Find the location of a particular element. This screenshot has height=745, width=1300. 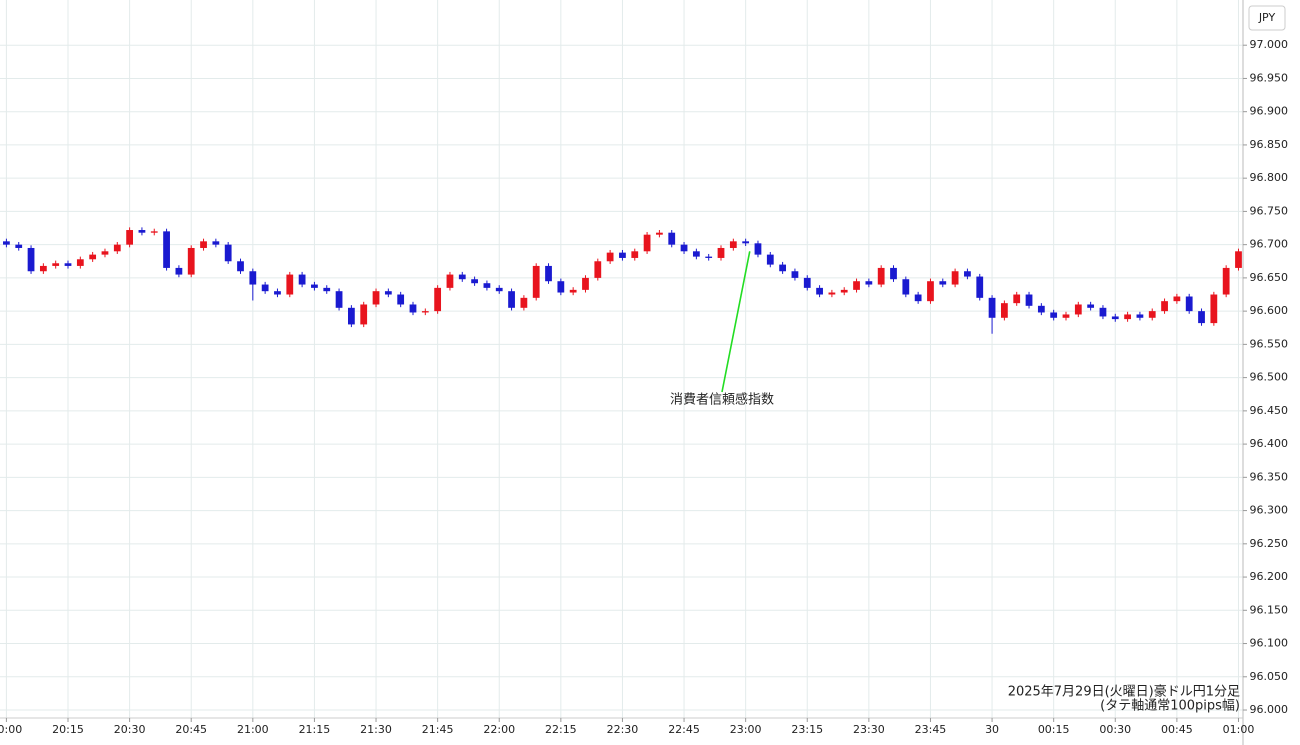

x-tick-label: 20:45 is located at coordinates (191, 729).